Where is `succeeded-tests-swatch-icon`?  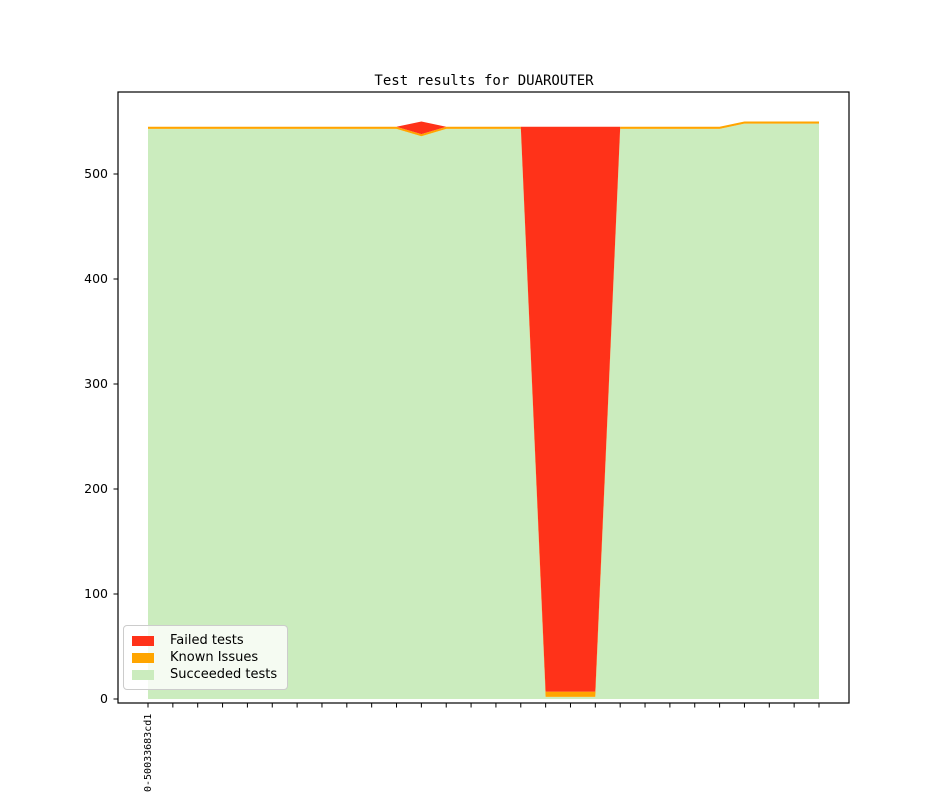
succeeded-tests-swatch-icon is located at coordinates (143, 674).